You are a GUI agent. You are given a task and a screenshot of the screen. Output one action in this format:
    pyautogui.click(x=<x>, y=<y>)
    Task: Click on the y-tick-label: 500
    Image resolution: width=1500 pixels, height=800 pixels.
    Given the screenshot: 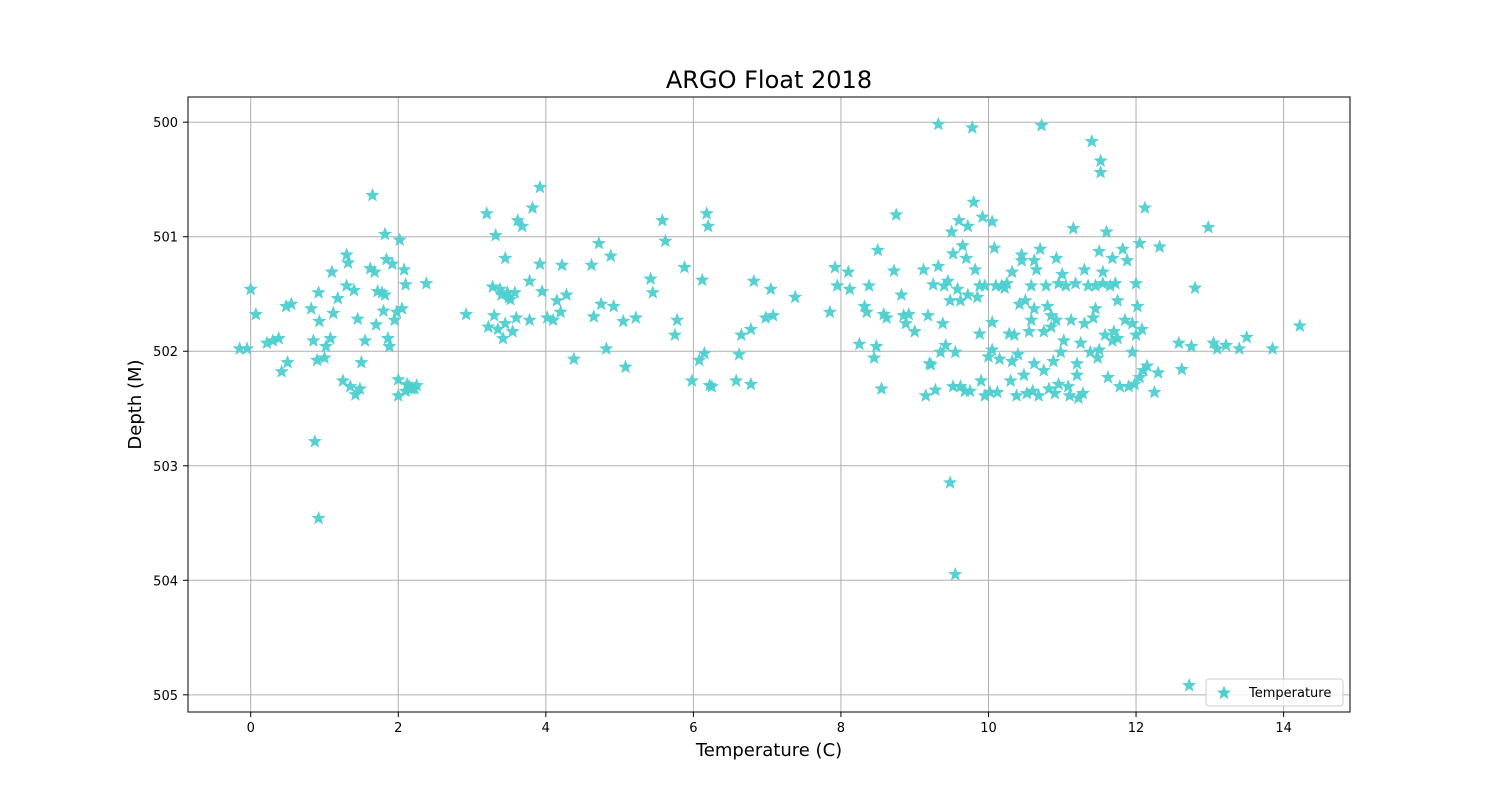 What is the action you would take?
    pyautogui.click(x=165, y=123)
    